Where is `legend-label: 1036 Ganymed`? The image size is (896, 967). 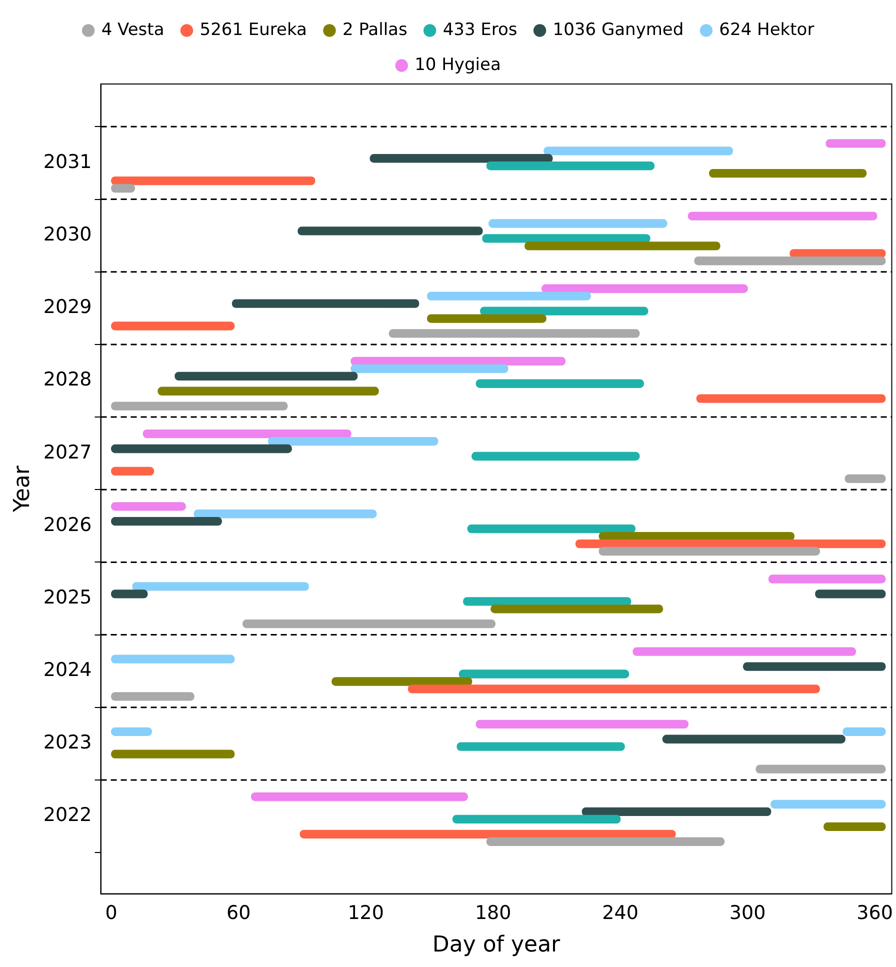 legend-label: 1036 Ganymed is located at coordinates (618, 30).